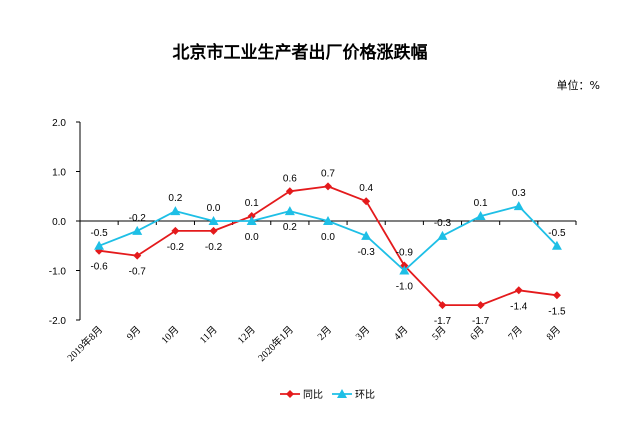 Image resolution: width=642 pixels, height=430 pixels. Describe the element at coordinates (58, 321) in the screenshot. I see `y-tick-label: -2.0` at that location.